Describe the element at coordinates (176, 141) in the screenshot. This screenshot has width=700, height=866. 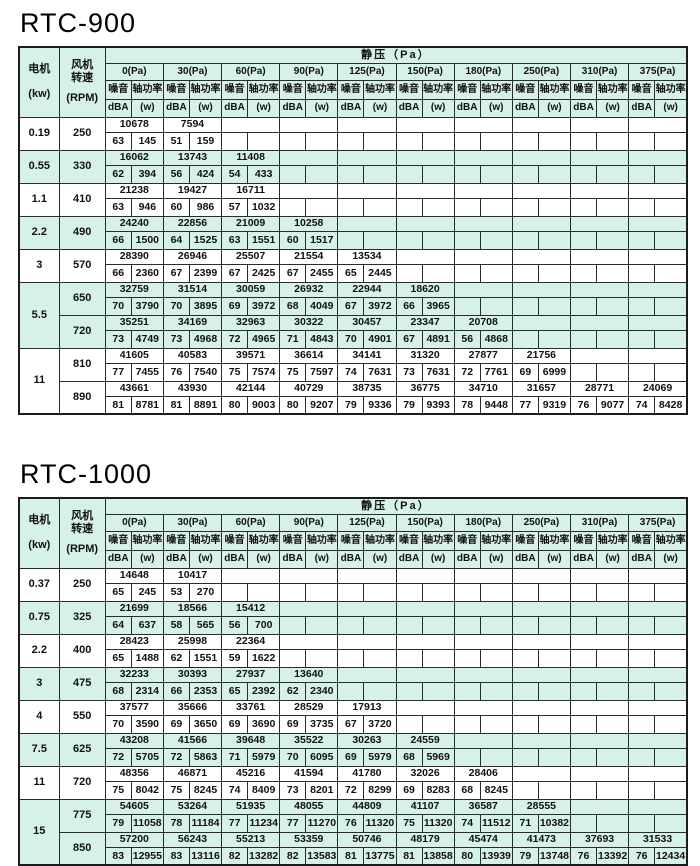
I see `noise-dba-cell: 51` at that location.